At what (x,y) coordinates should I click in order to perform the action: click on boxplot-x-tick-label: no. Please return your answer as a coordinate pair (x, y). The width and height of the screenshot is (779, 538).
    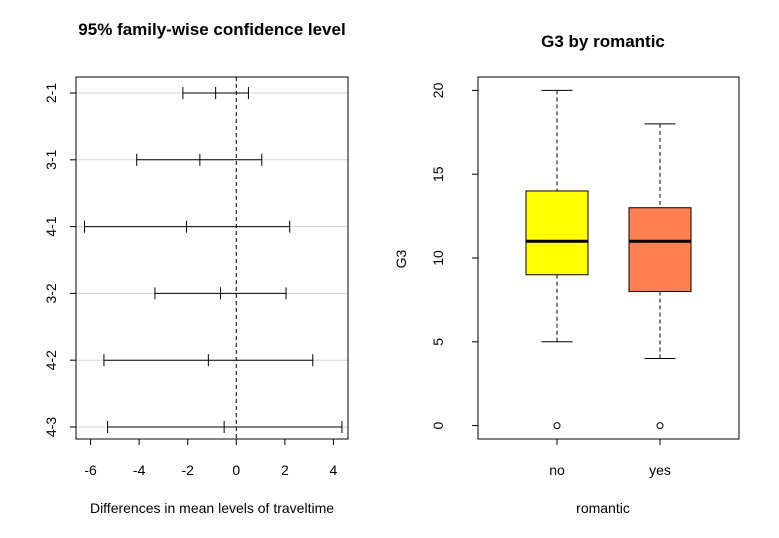
    Looking at the image, I should click on (557, 470).